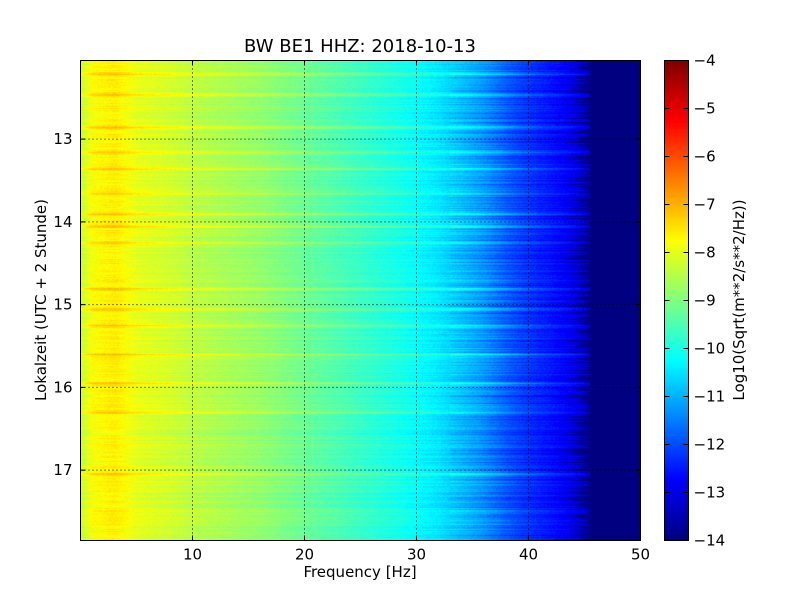 This screenshot has width=800, height=600. I want to click on colorbar-label: Log10(Sqrt(m**2/s**2/Hz)), so click(739, 299).